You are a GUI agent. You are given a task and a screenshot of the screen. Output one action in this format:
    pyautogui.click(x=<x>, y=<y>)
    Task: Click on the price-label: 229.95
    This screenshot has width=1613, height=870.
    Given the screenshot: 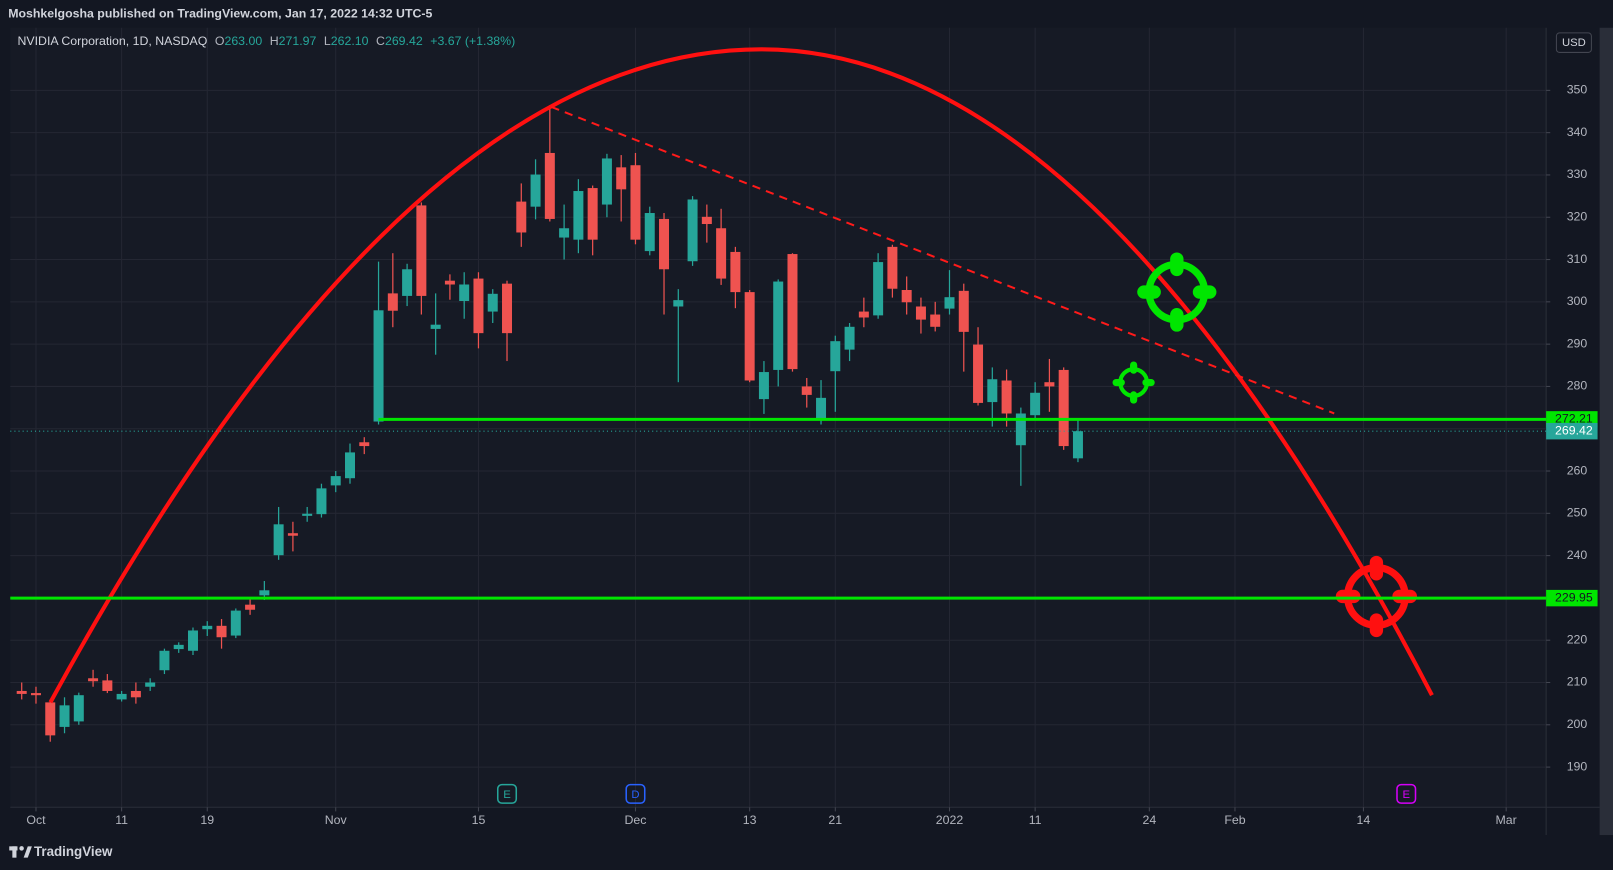 What is the action you would take?
    pyautogui.click(x=1574, y=597)
    